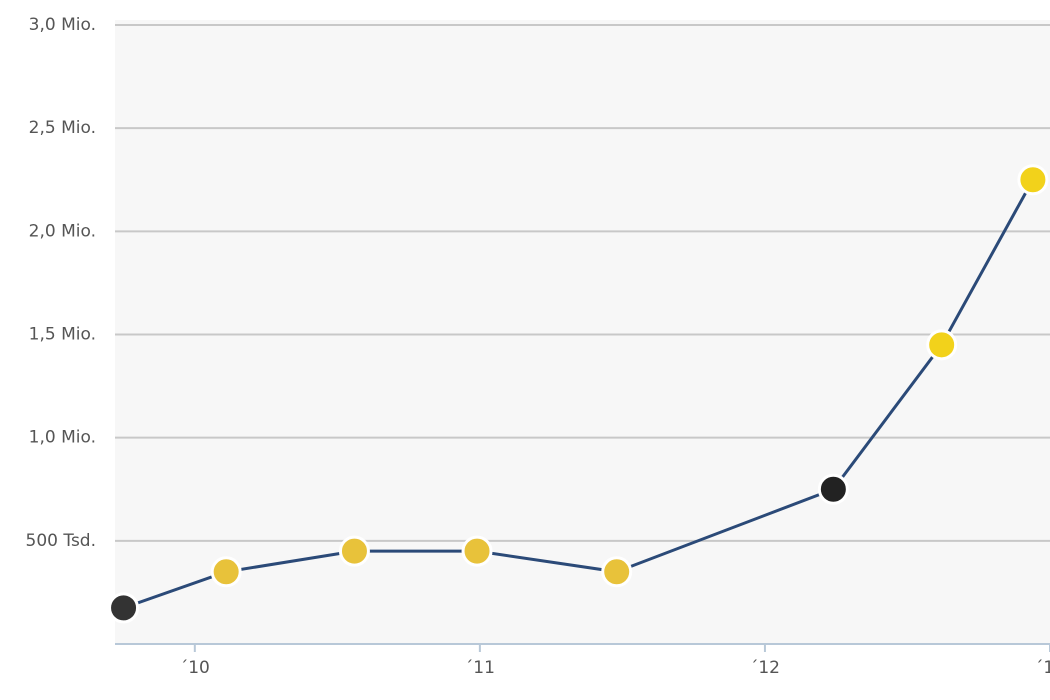 This screenshot has width=1050, height=700. I want to click on x-tick-label: ´11, so click(480, 668).